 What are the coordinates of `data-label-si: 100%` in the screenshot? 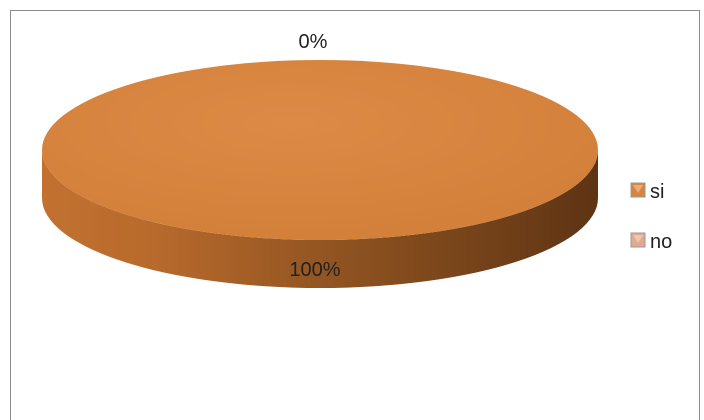 It's located at (314, 270).